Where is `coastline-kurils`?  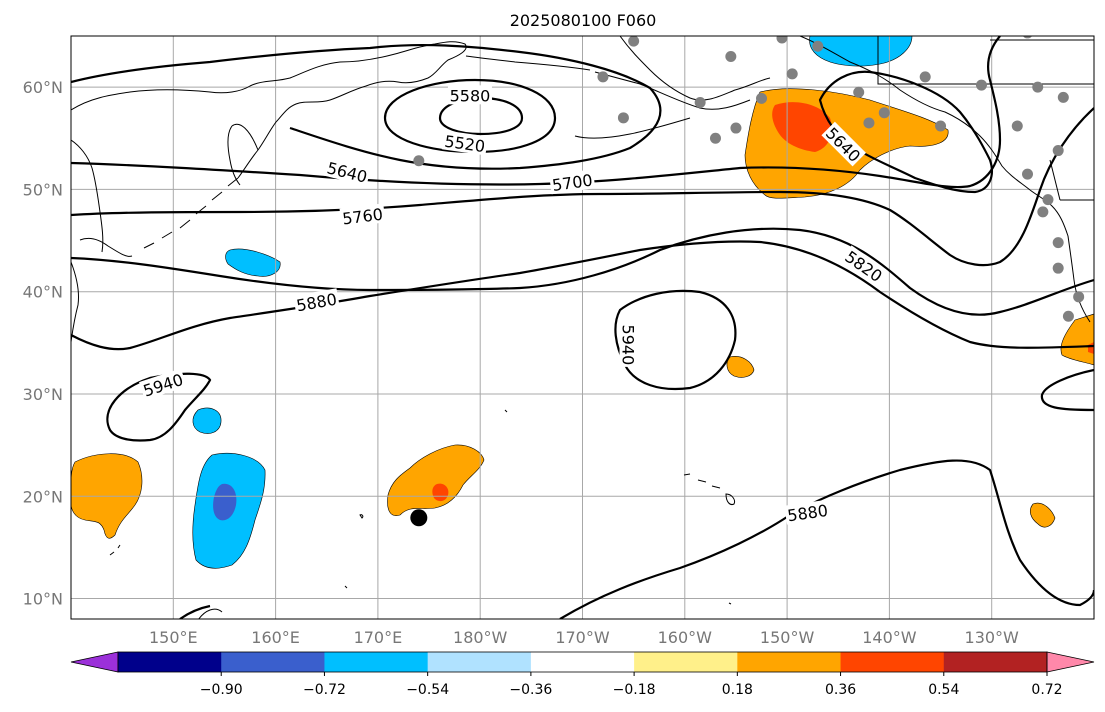 coastline-kurils is located at coordinates (191, 213).